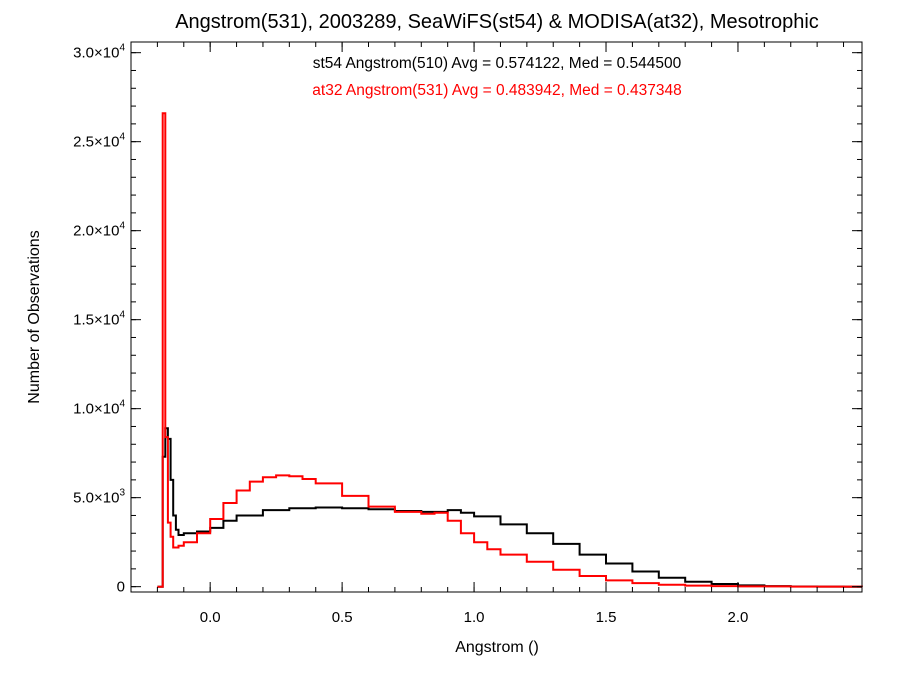 The width and height of the screenshot is (900, 675). Describe the element at coordinates (342, 617) in the screenshot. I see `x-tick-label: 0.5` at that location.